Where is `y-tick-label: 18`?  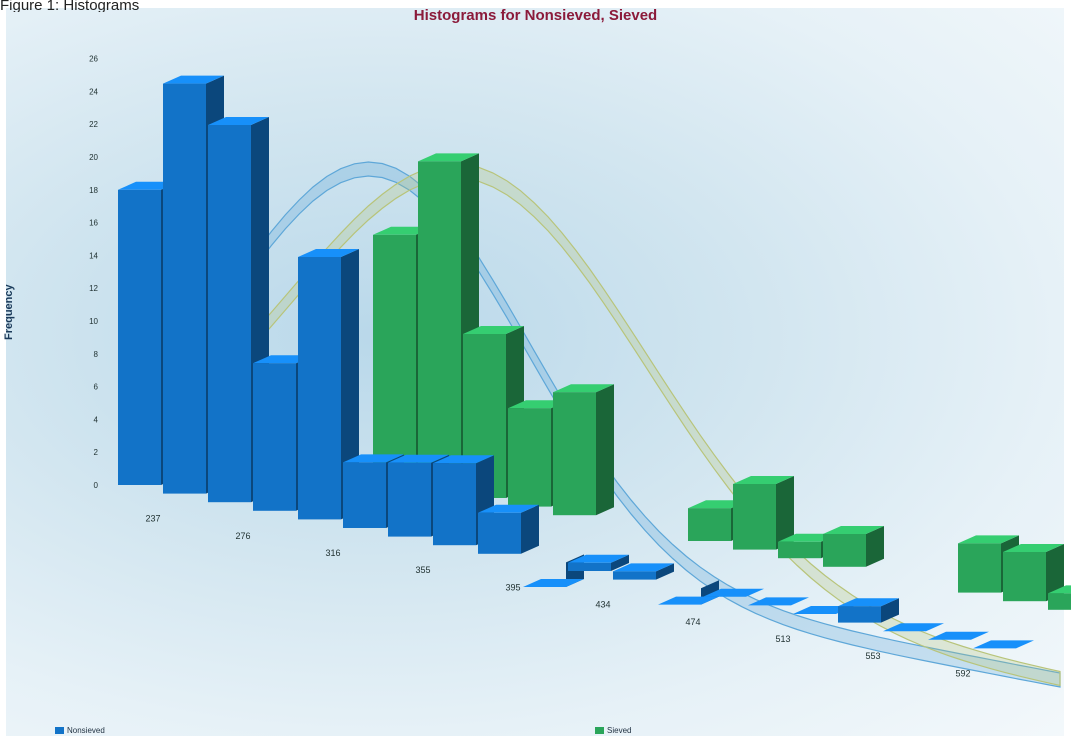
y-tick-label: 18 is located at coordinates (93, 190).